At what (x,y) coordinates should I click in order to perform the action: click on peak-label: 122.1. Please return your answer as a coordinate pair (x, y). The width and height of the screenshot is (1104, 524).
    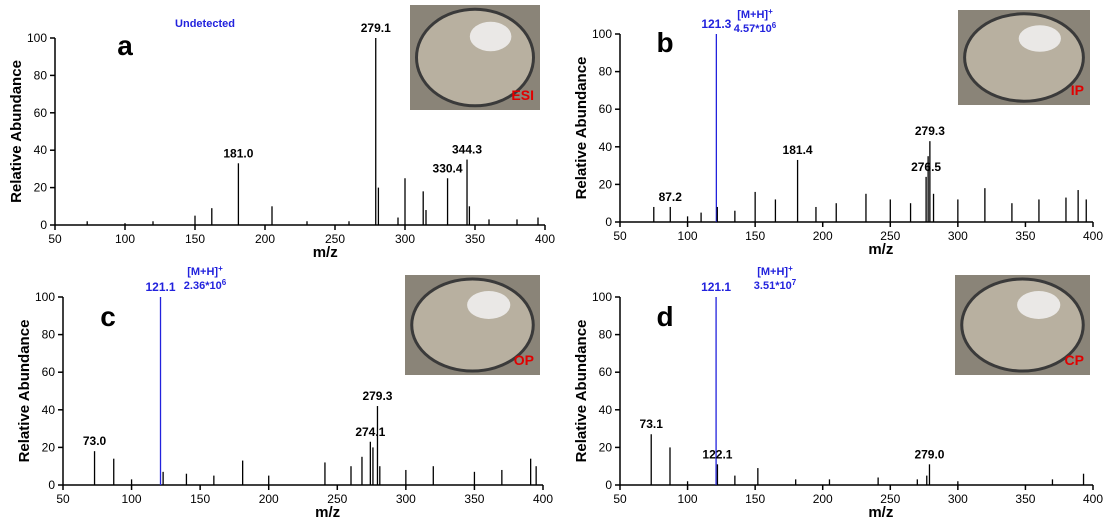
    Looking at the image, I should click on (717, 454).